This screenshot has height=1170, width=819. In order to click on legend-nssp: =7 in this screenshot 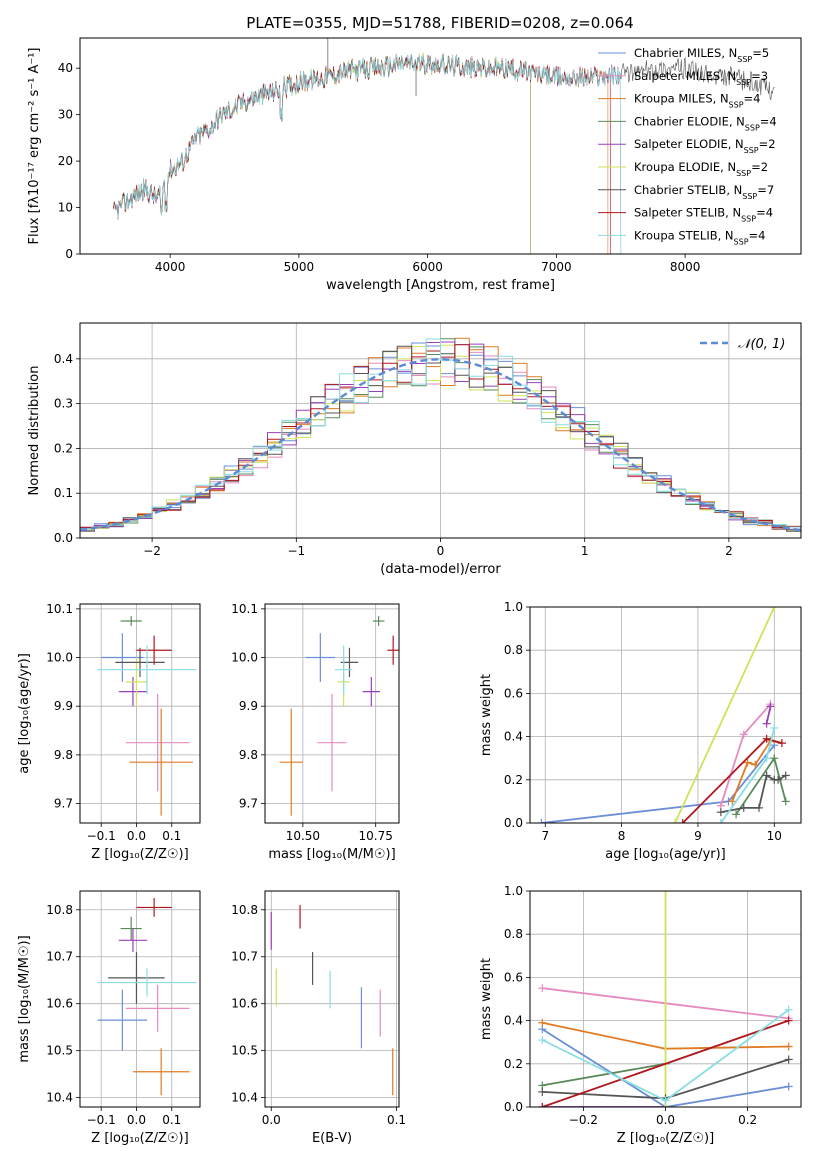, I will do `click(765, 190)`.